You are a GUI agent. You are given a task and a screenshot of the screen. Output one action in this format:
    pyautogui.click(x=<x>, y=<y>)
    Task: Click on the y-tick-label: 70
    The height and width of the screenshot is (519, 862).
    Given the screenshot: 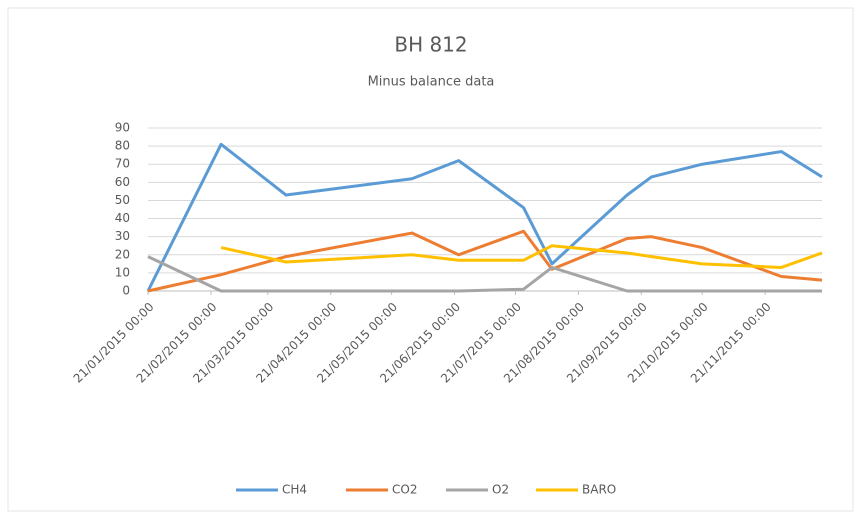 What is the action you would take?
    pyautogui.click(x=122, y=164)
    